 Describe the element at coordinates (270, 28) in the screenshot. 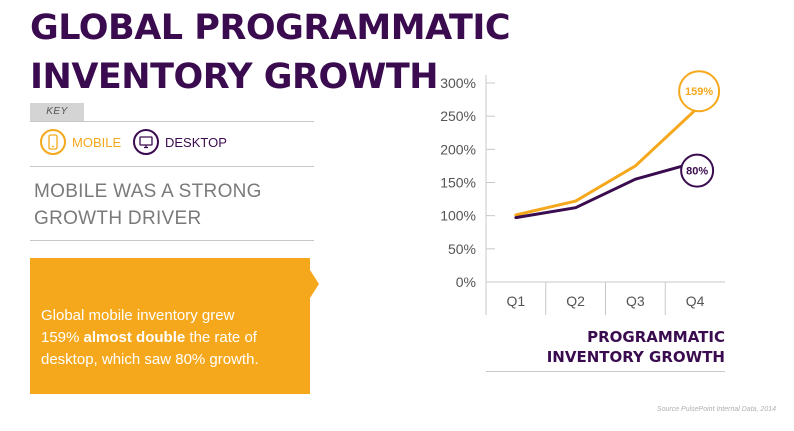

I see `title-line-1: GLOBAL PROGRAMMATIC` at that location.